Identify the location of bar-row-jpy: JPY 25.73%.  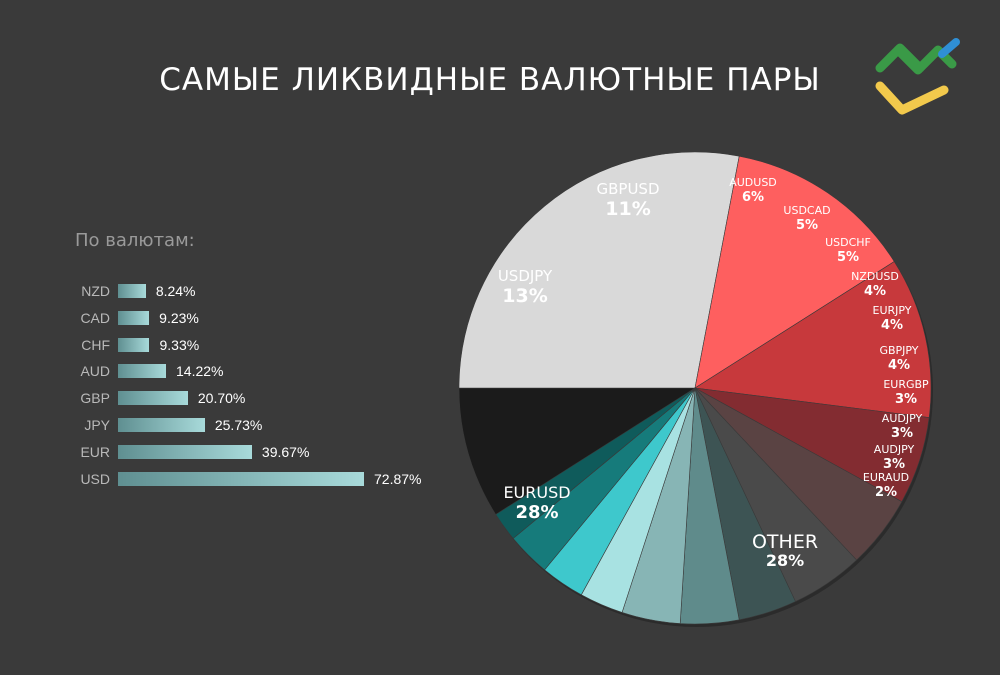
(217, 425).